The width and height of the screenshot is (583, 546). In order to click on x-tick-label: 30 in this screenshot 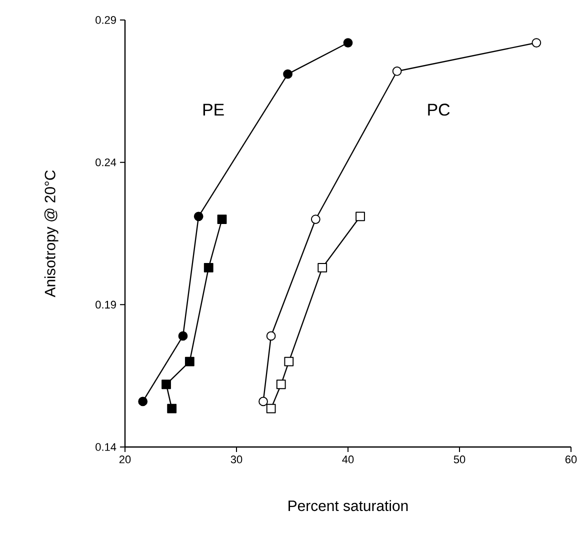, I will do `click(236, 460)`.